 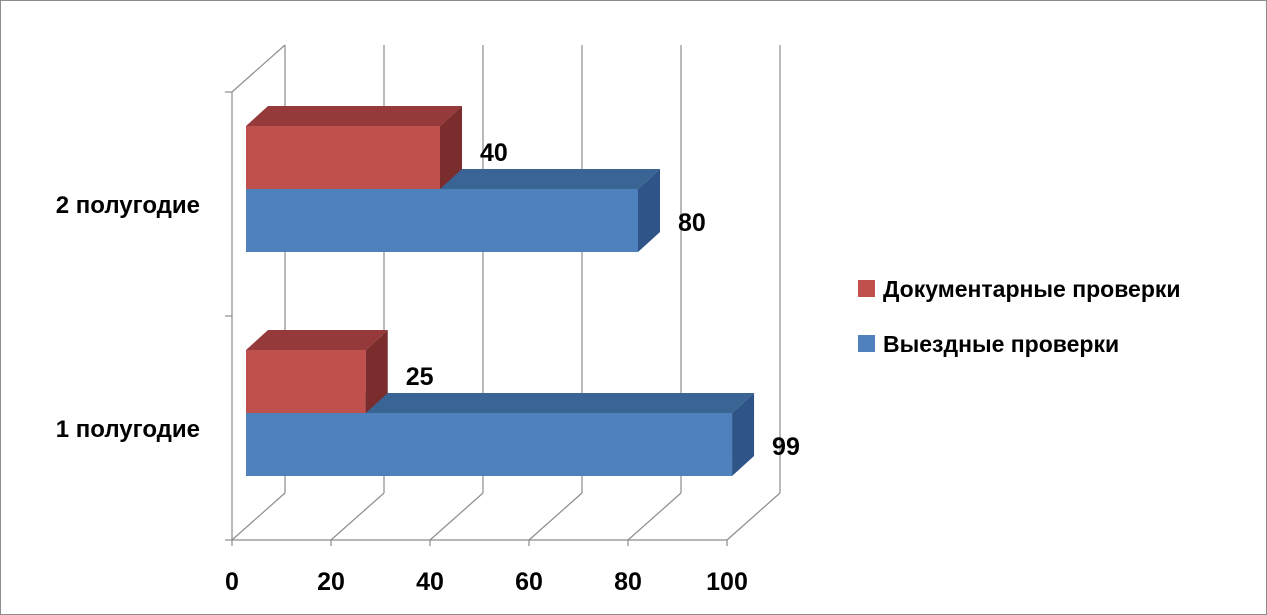 What do you see at coordinates (258, 68) in the screenshot?
I see `side-wall-top-edge` at bounding box center [258, 68].